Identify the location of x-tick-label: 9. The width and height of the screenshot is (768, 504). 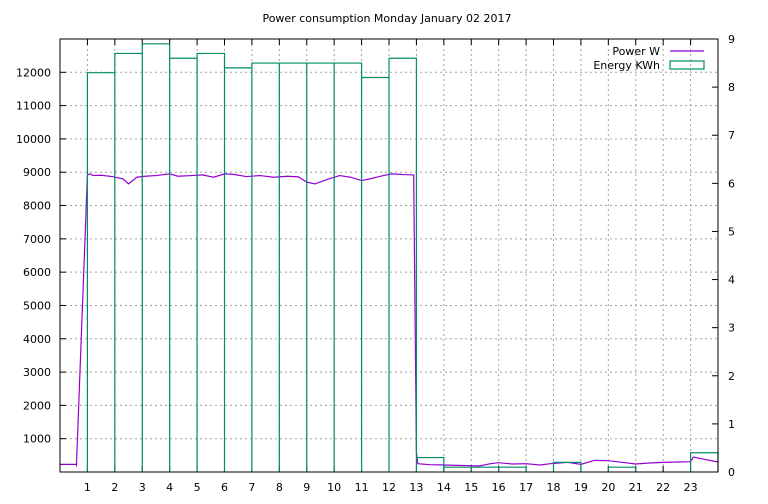
(306, 487).